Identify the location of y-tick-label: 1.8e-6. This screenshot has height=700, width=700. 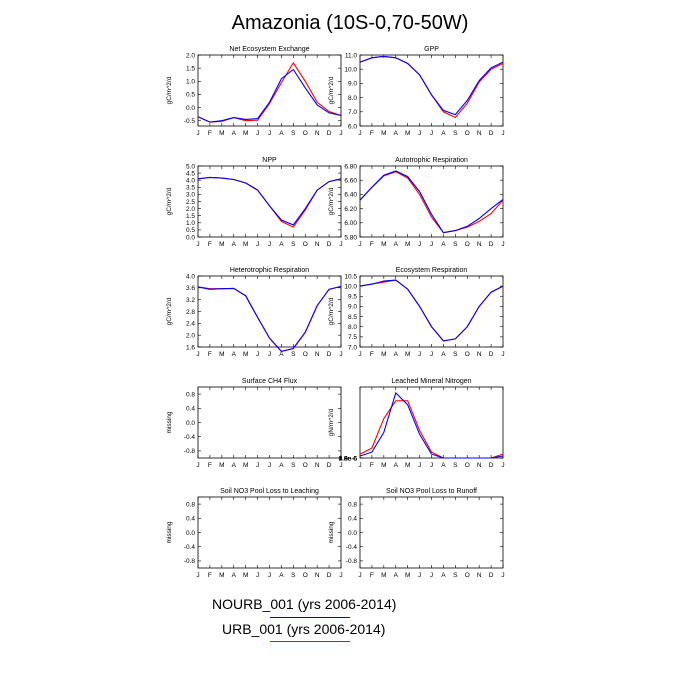
(348, 458).